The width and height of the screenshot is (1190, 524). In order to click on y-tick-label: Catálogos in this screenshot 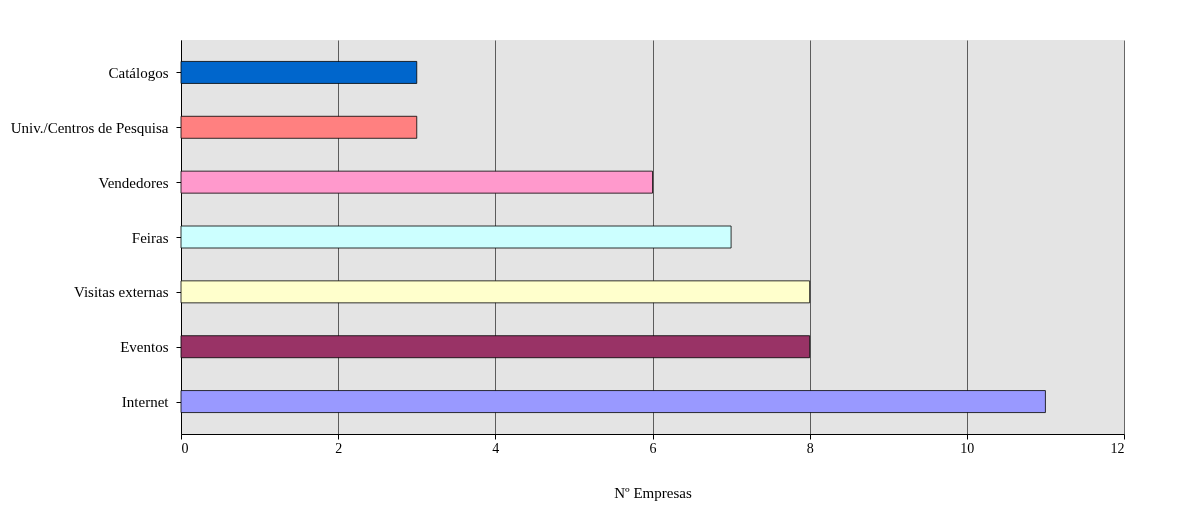, I will do `click(138, 72)`.